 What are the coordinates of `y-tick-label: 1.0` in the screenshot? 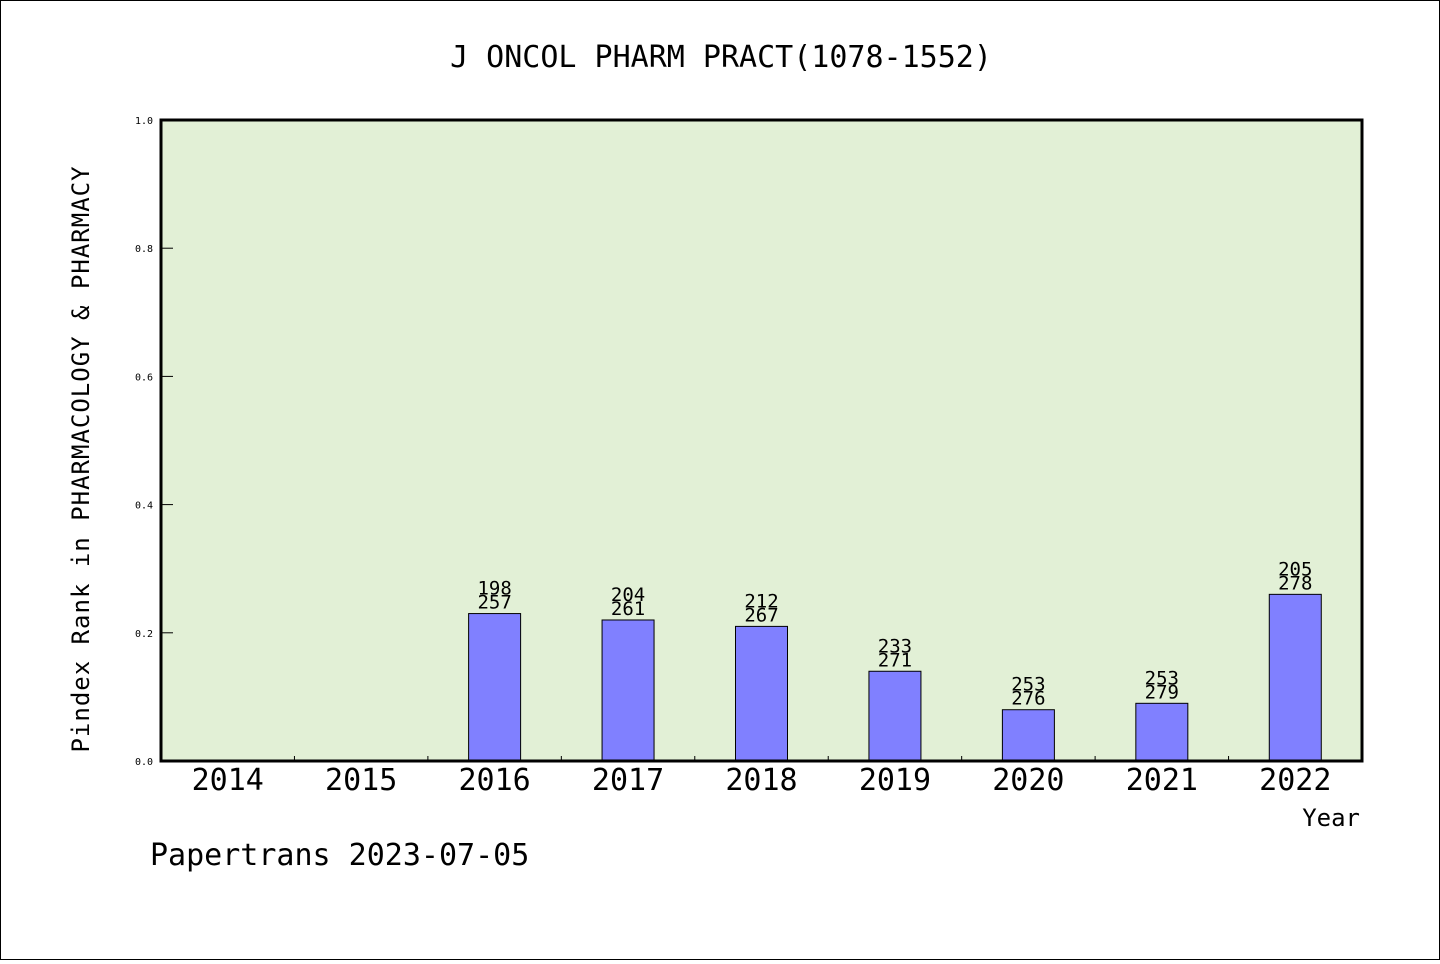 It's located at (144, 121).